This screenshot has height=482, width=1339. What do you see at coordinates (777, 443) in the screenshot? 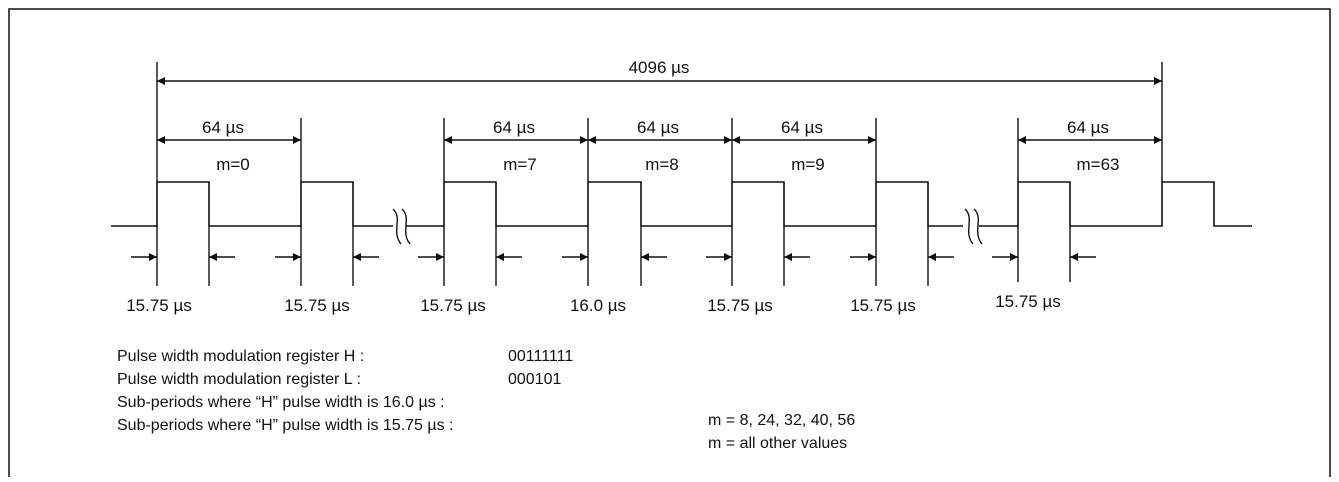
I see `sub-period-1575-values: m = all other values` at bounding box center [777, 443].